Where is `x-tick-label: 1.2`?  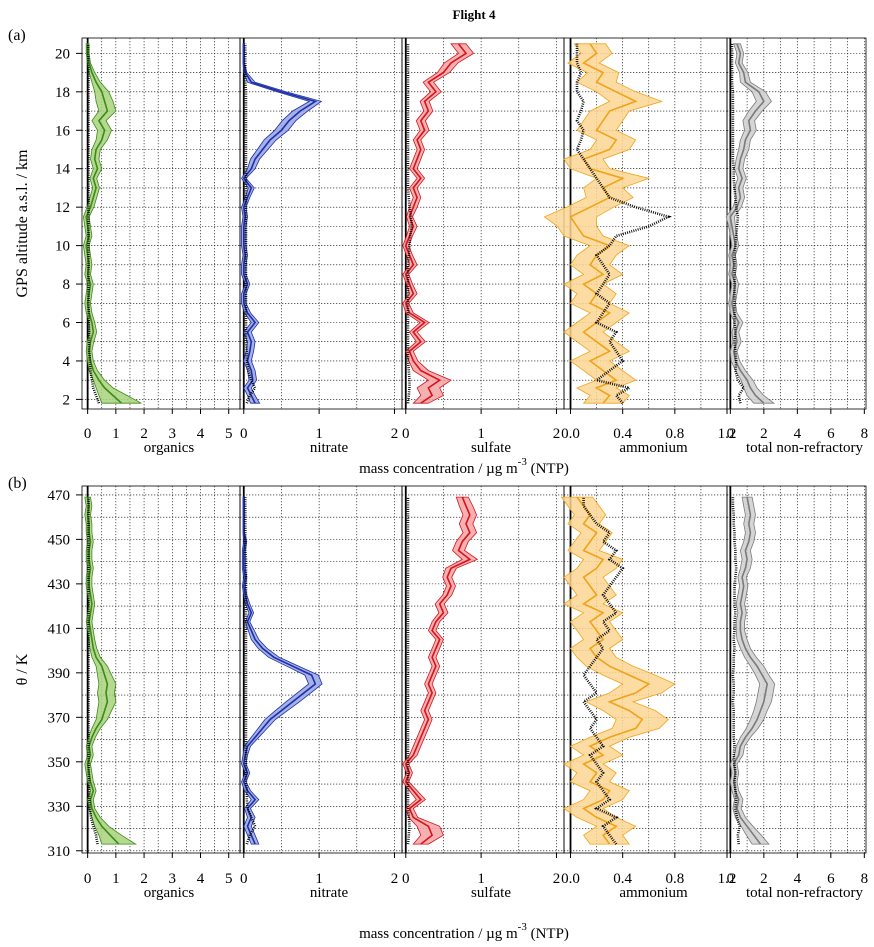
x-tick-label: 1.2 is located at coordinates (727, 879).